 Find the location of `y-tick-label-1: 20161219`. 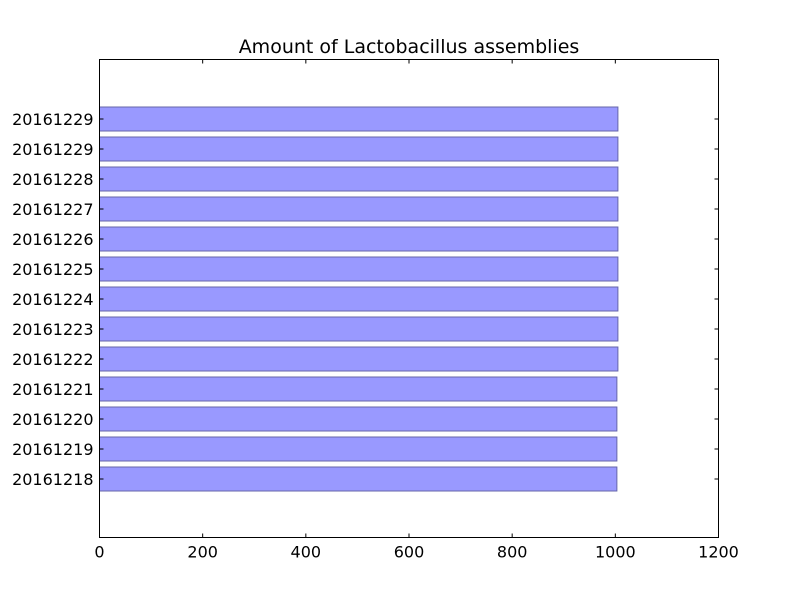

y-tick-label-1: 20161219 is located at coordinates (52, 449).